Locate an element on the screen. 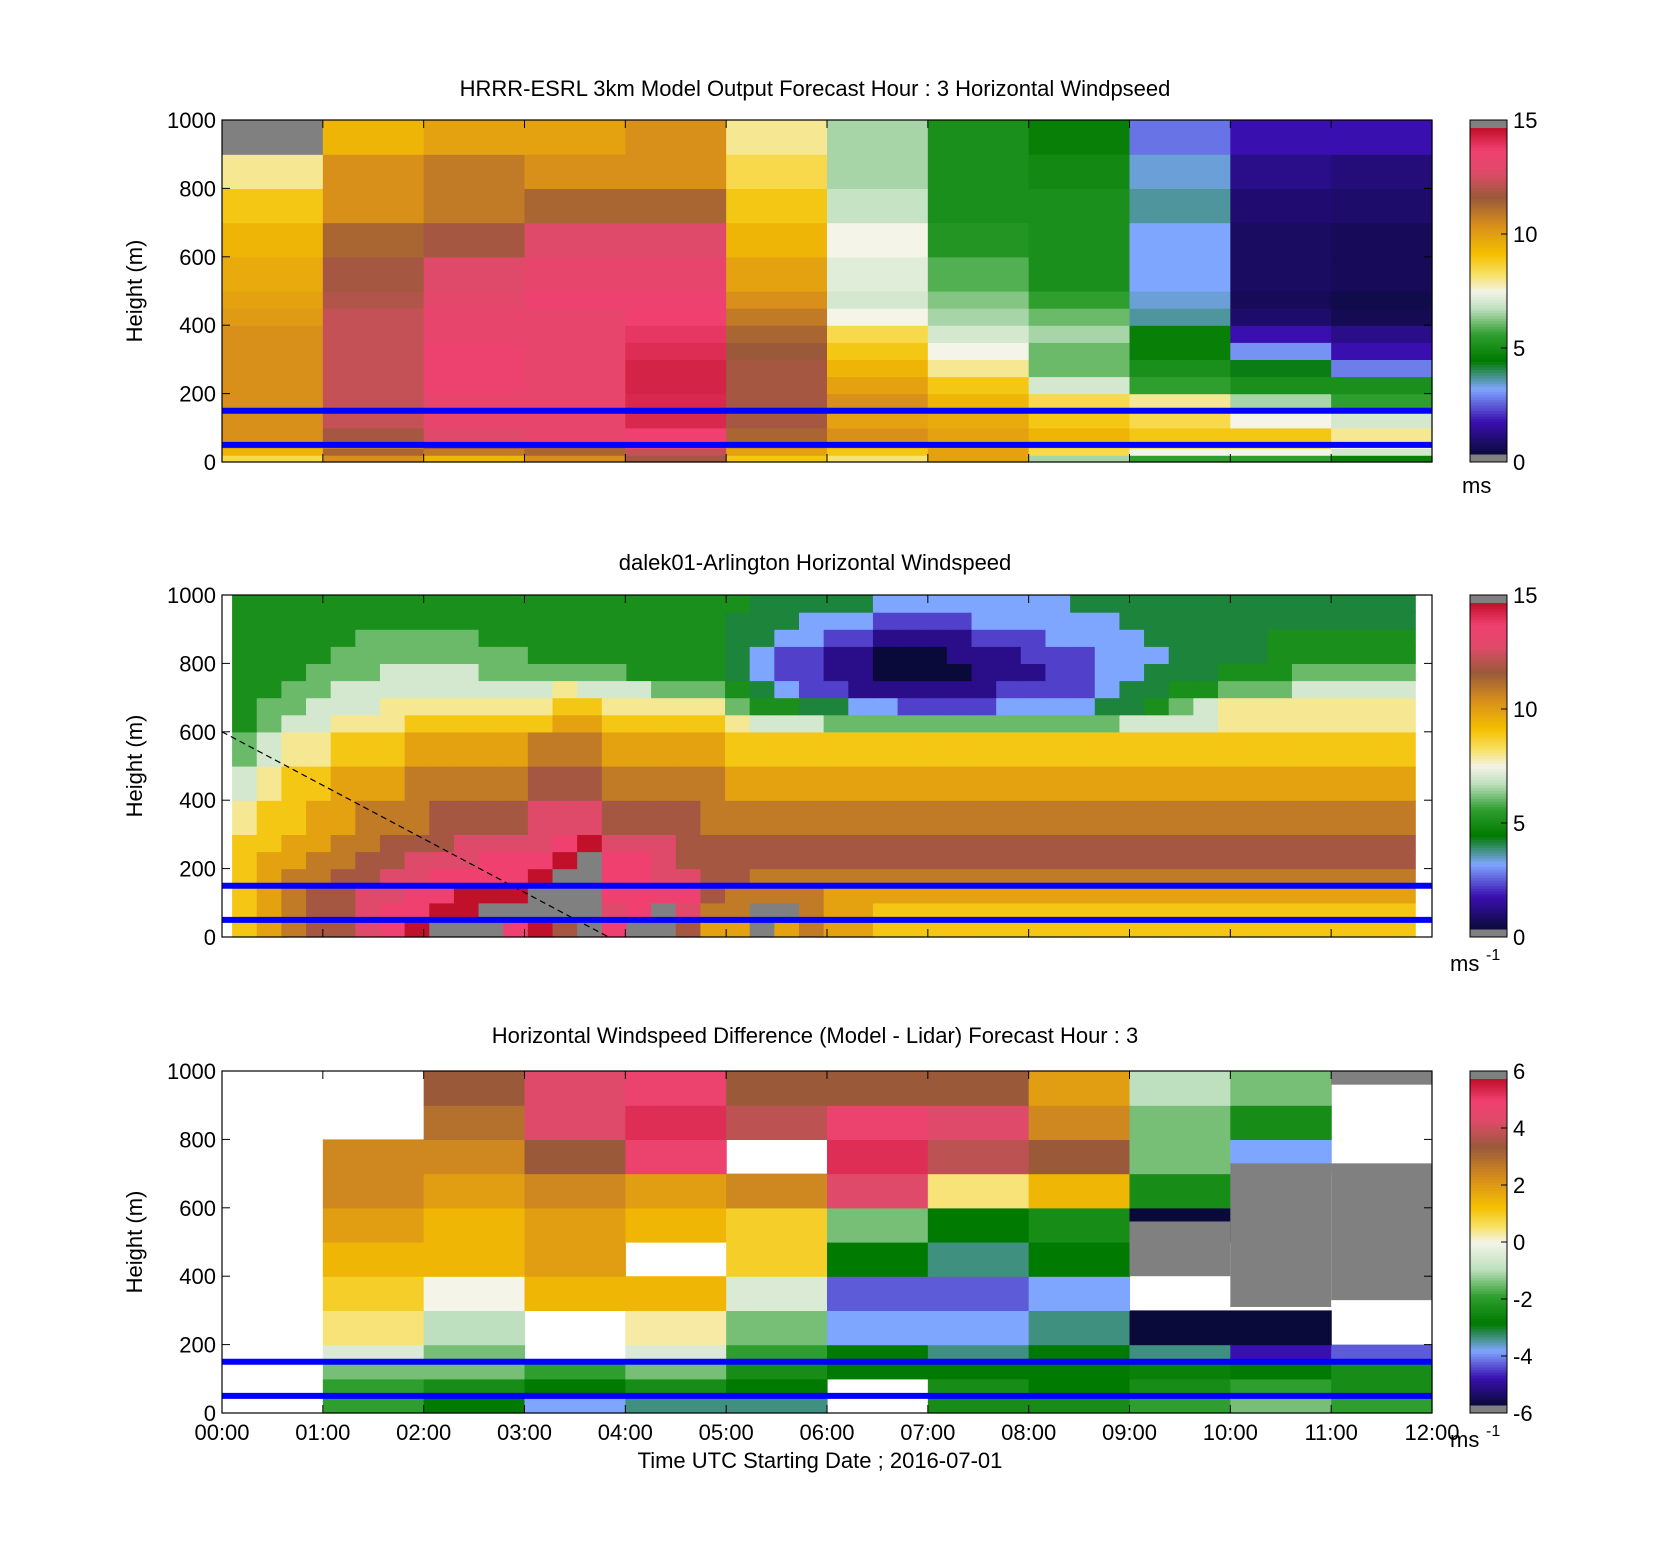 This screenshot has width=1680, height=1561. y-tick-label: 600 is located at coordinates (197, 1208).